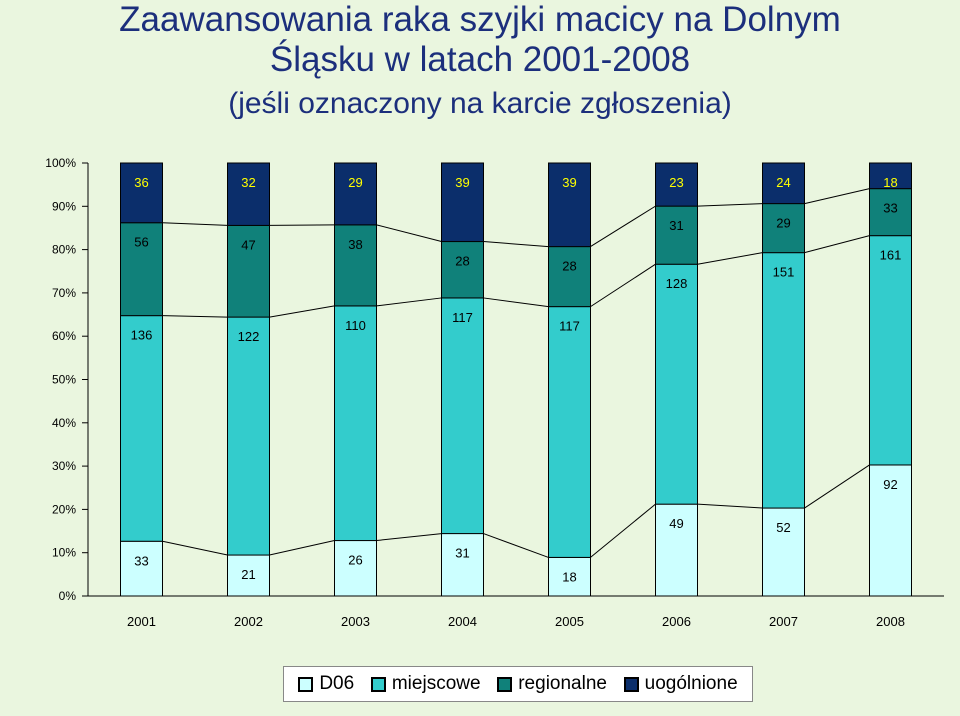 The height and width of the screenshot is (716, 960). I want to click on data-label: 21, so click(248, 574).